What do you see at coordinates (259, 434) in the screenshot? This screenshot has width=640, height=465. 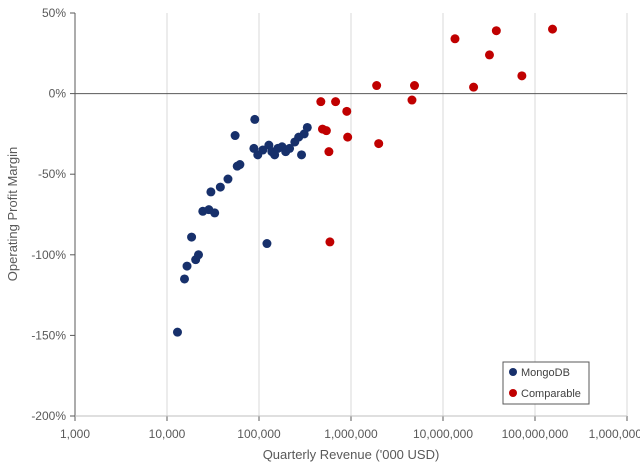 I see `x-tick-label: 100,000` at bounding box center [259, 434].